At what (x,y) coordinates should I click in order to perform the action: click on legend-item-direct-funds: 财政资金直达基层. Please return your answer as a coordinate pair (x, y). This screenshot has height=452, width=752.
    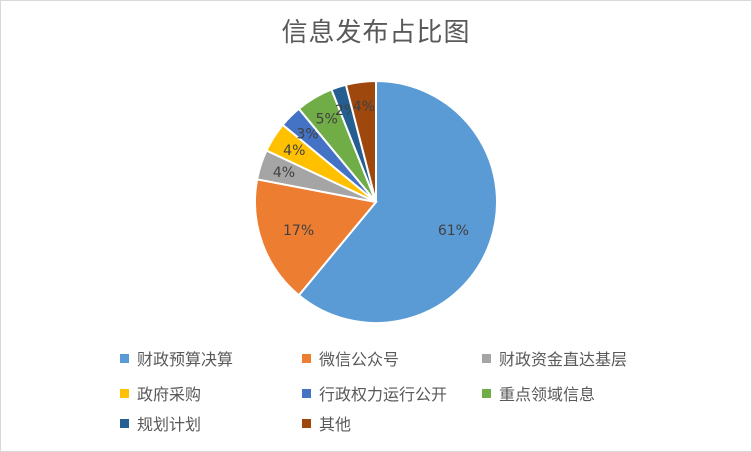
    Looking at the image, I should click on (554, 358).